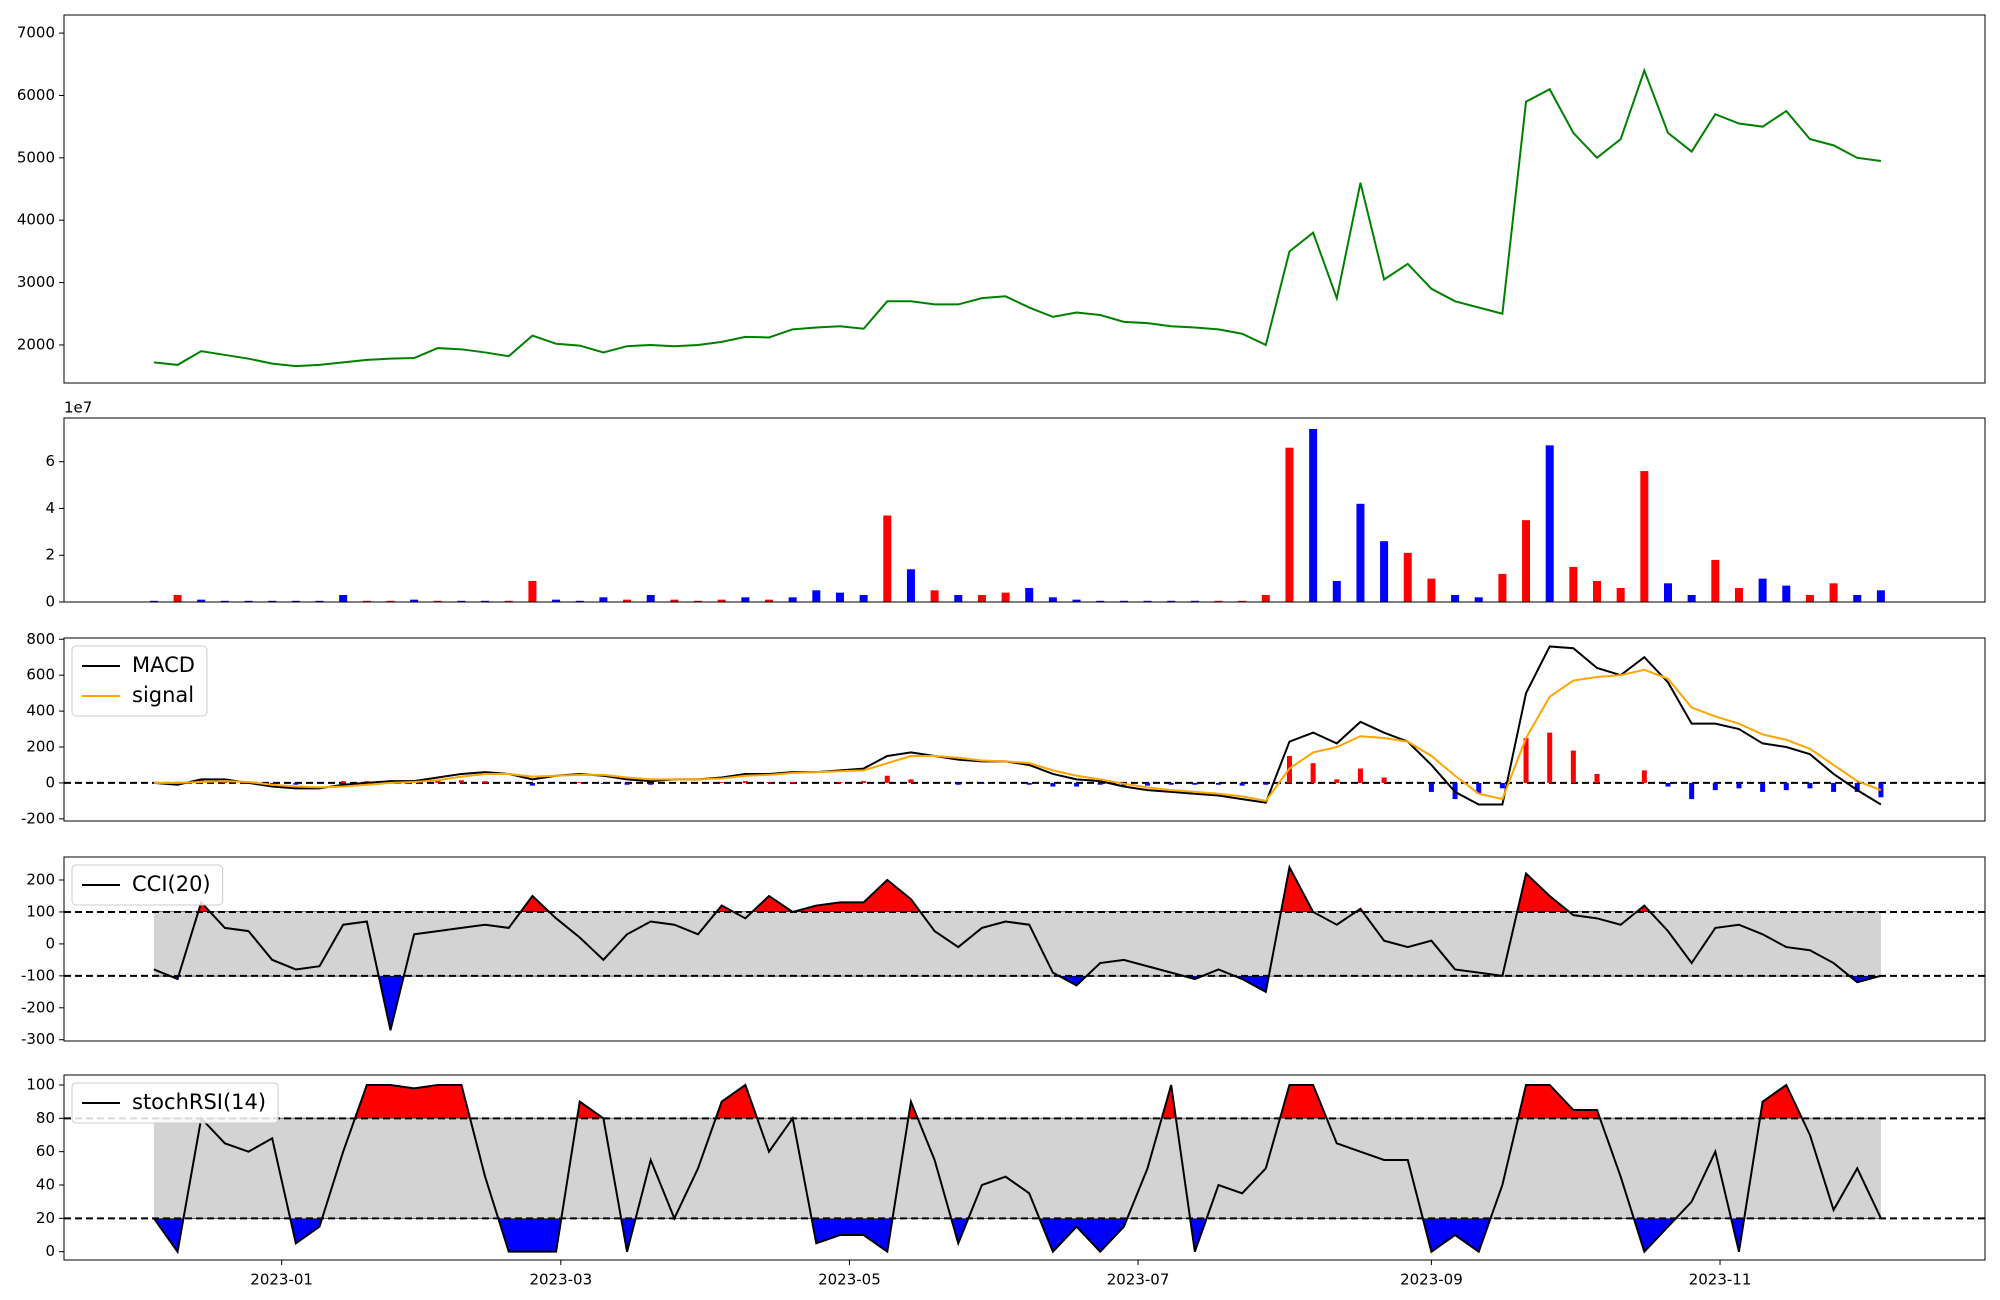 This screenshot has height=1300, width=2000. I want to click on y-tick-label: -100, so click(38, 975).